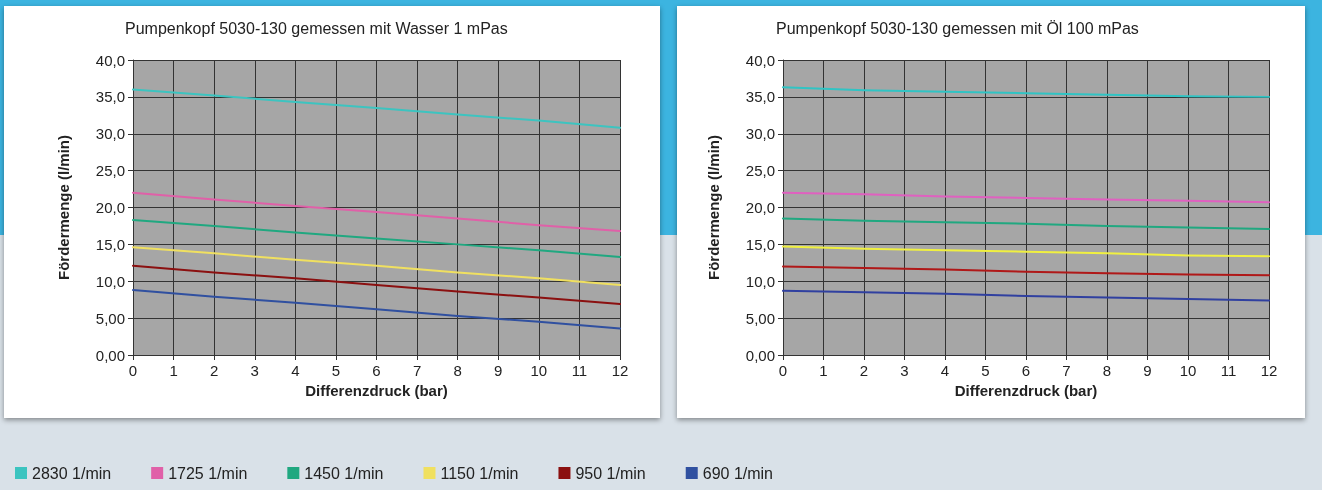  I want to click on chart-title: Pumpenkopf 5030-130 gemessen mit Öl 100 mPas, so click(957, 28).